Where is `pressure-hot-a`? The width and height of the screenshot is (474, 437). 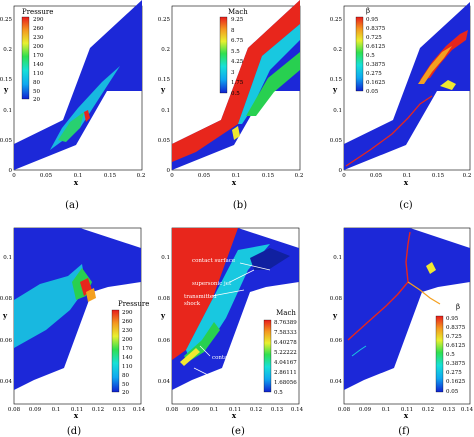
pressure-hot-a is located at coordinates (87, 116).